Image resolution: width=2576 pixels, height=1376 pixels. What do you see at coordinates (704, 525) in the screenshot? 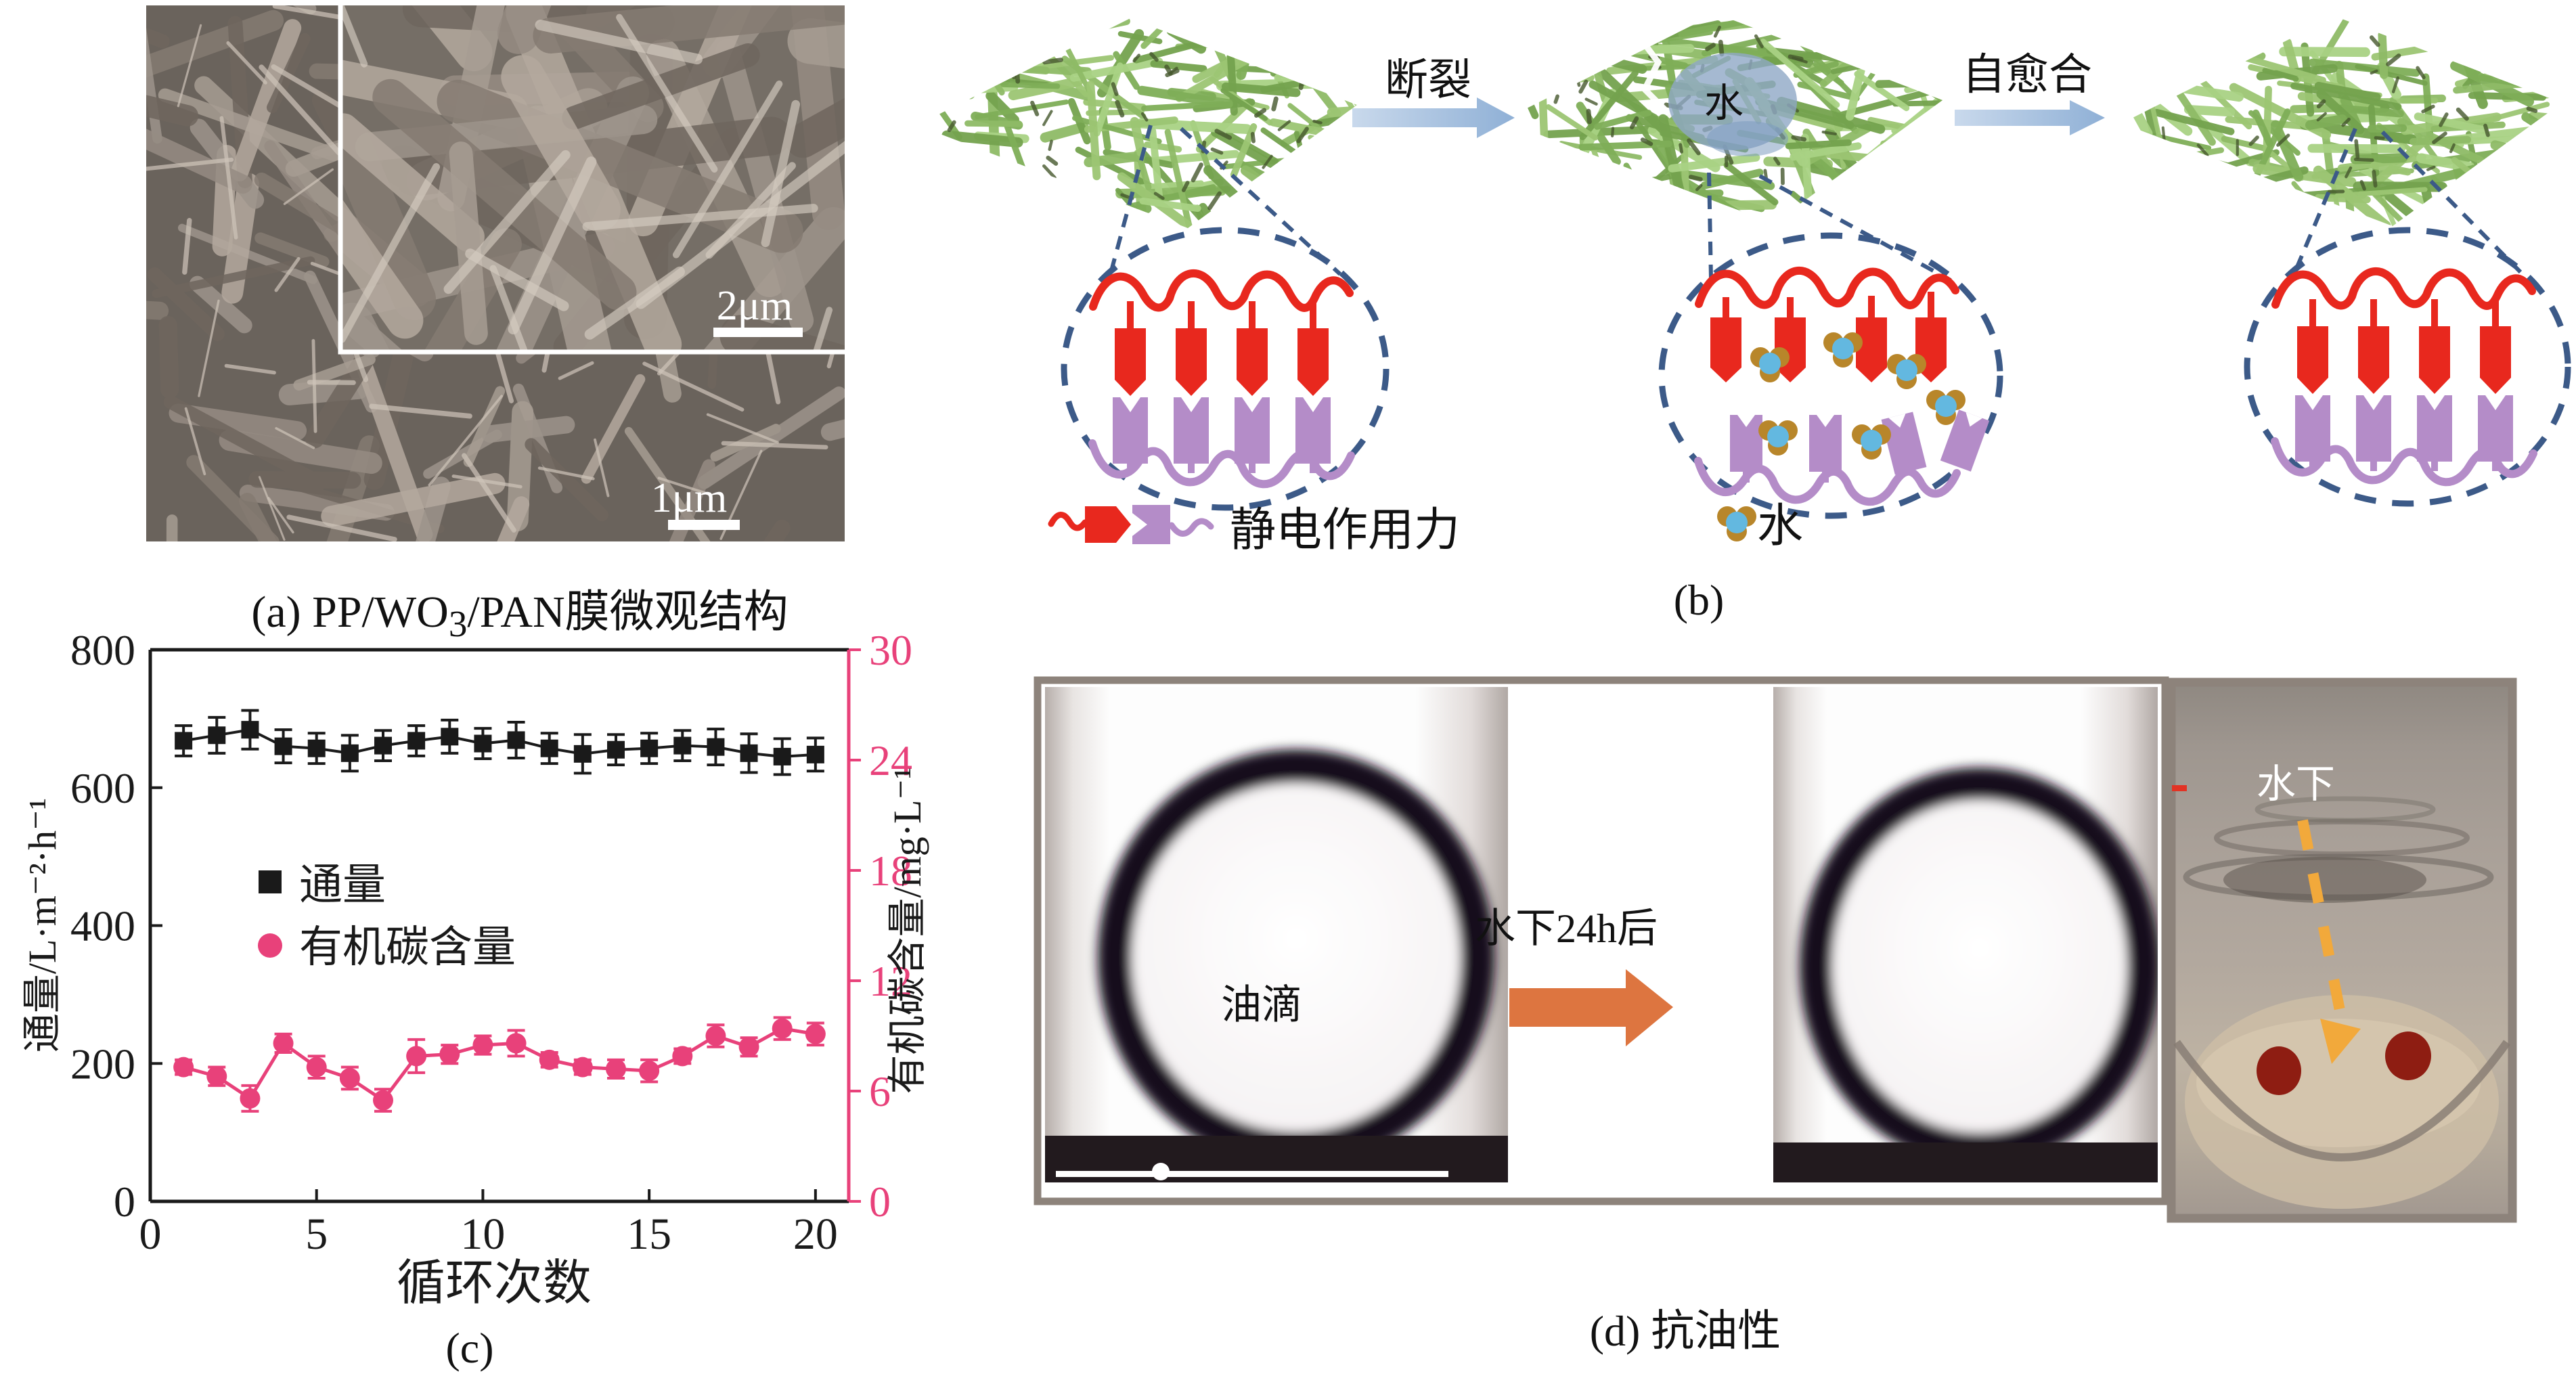
I see `scalebar-1um` at bounding box center [704, 525].